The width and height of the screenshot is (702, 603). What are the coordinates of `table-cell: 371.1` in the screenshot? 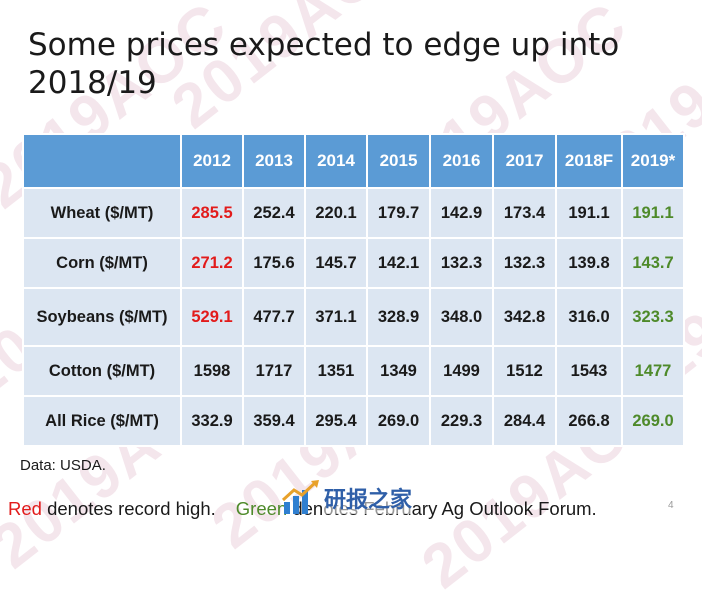 It's located at (336, 317).